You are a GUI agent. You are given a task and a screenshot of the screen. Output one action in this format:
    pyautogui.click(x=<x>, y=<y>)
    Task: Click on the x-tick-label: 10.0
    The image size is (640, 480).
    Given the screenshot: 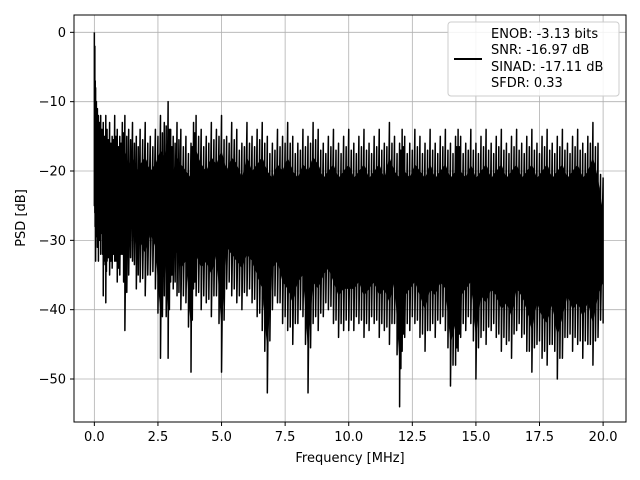 What is the action you would take?
    pyautogui.click(x=348, y=437)
    